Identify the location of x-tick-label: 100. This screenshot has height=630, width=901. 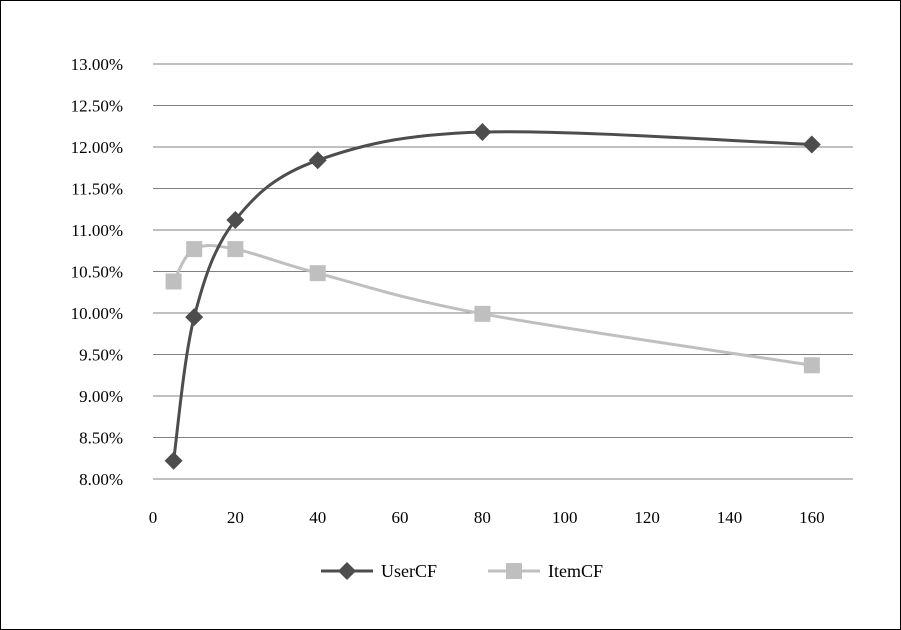
(565, 517).